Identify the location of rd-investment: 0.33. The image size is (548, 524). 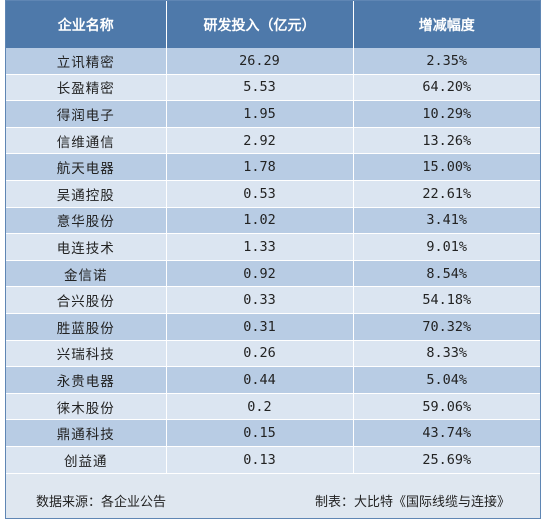
(260, 300).